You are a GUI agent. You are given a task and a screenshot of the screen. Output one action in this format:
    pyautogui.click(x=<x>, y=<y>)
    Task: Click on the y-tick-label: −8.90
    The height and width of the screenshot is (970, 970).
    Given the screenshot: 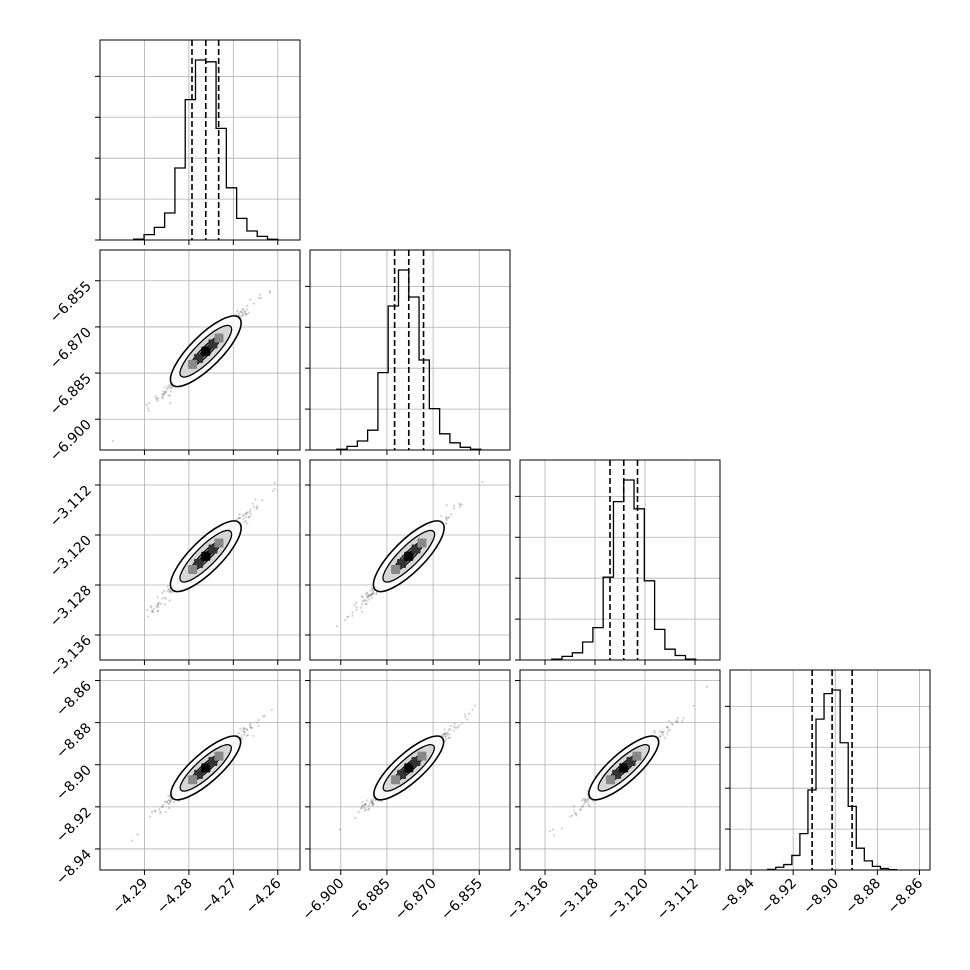 What is the action you would take?
    pyautogui.click(x=74, y=783)
    